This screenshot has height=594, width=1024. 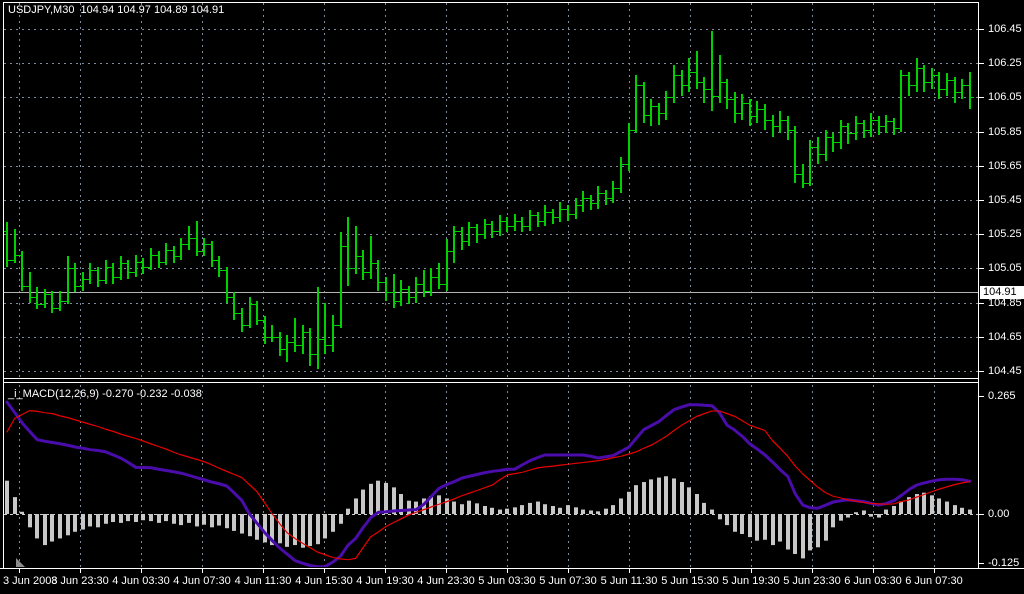 What do you see at coordinates (1004, 563) in the screenshot?
I see `macd-axis-label: -0.125` at bounding box center [1004, 563].